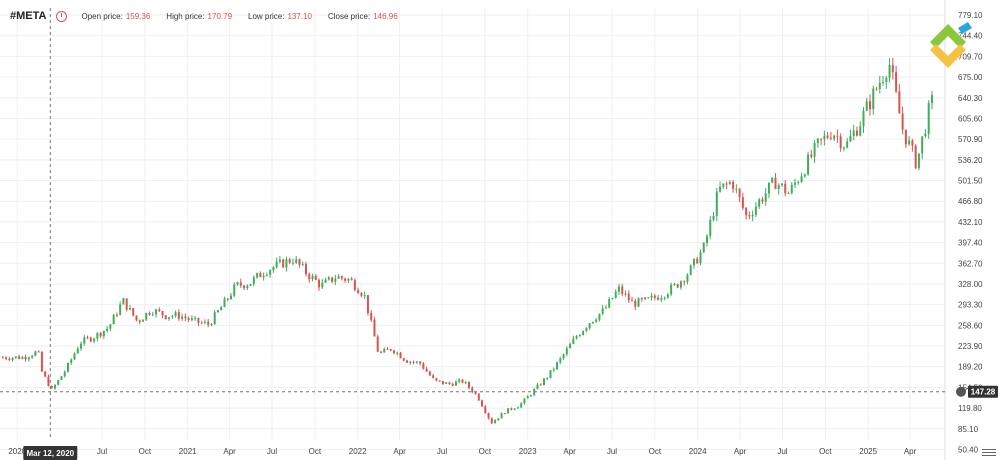 The width and height of the screenshot is (1000, 460). What do you see at coordinates (970, 139) in the screenshot?
I see `y-tick-label: 570.90` at bounding box center [970, 139].